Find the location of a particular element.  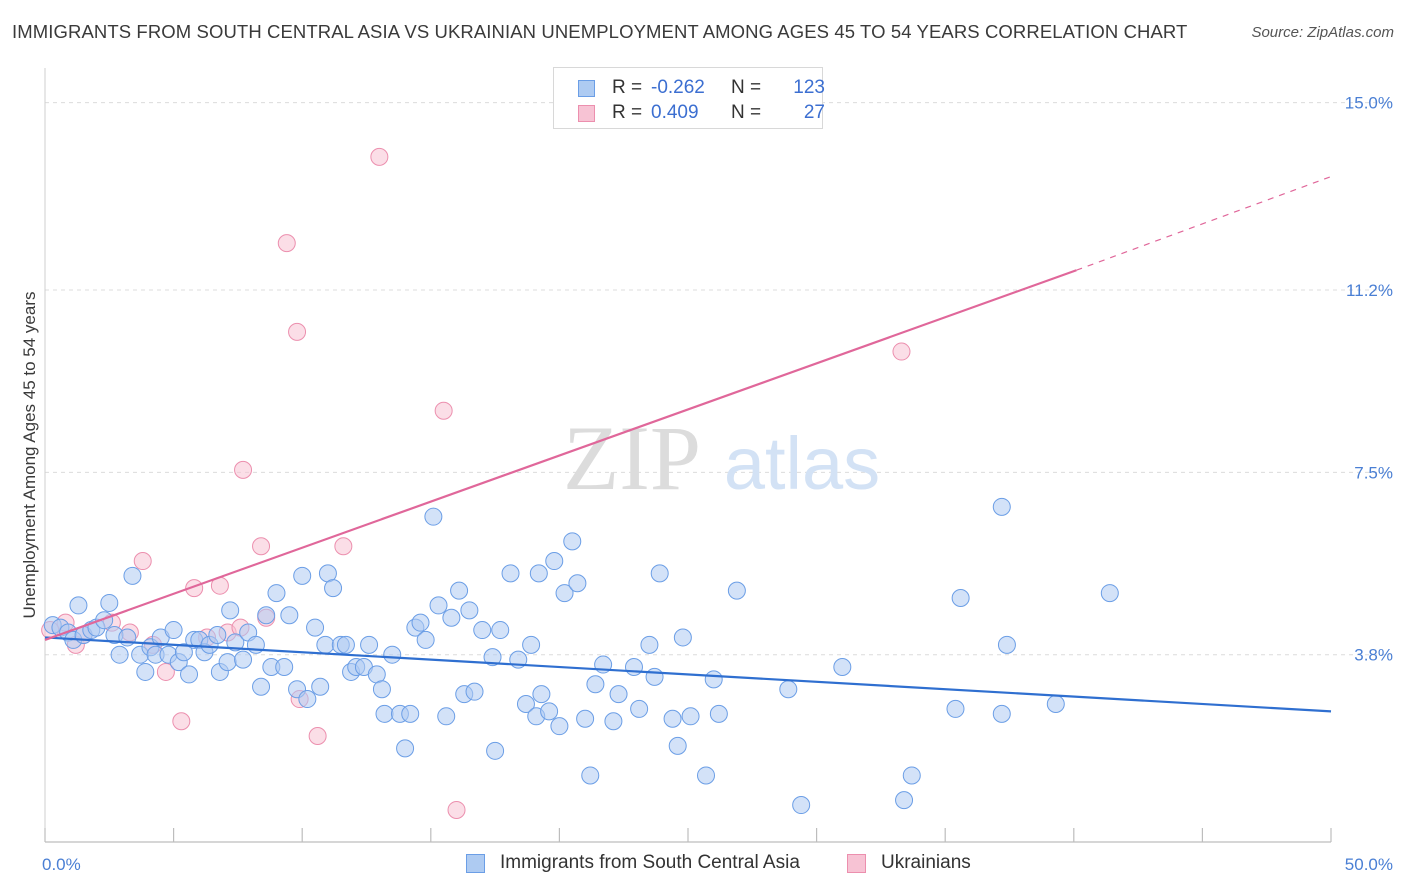

legend-n-value: 27 is located at coordinates (814, 112).